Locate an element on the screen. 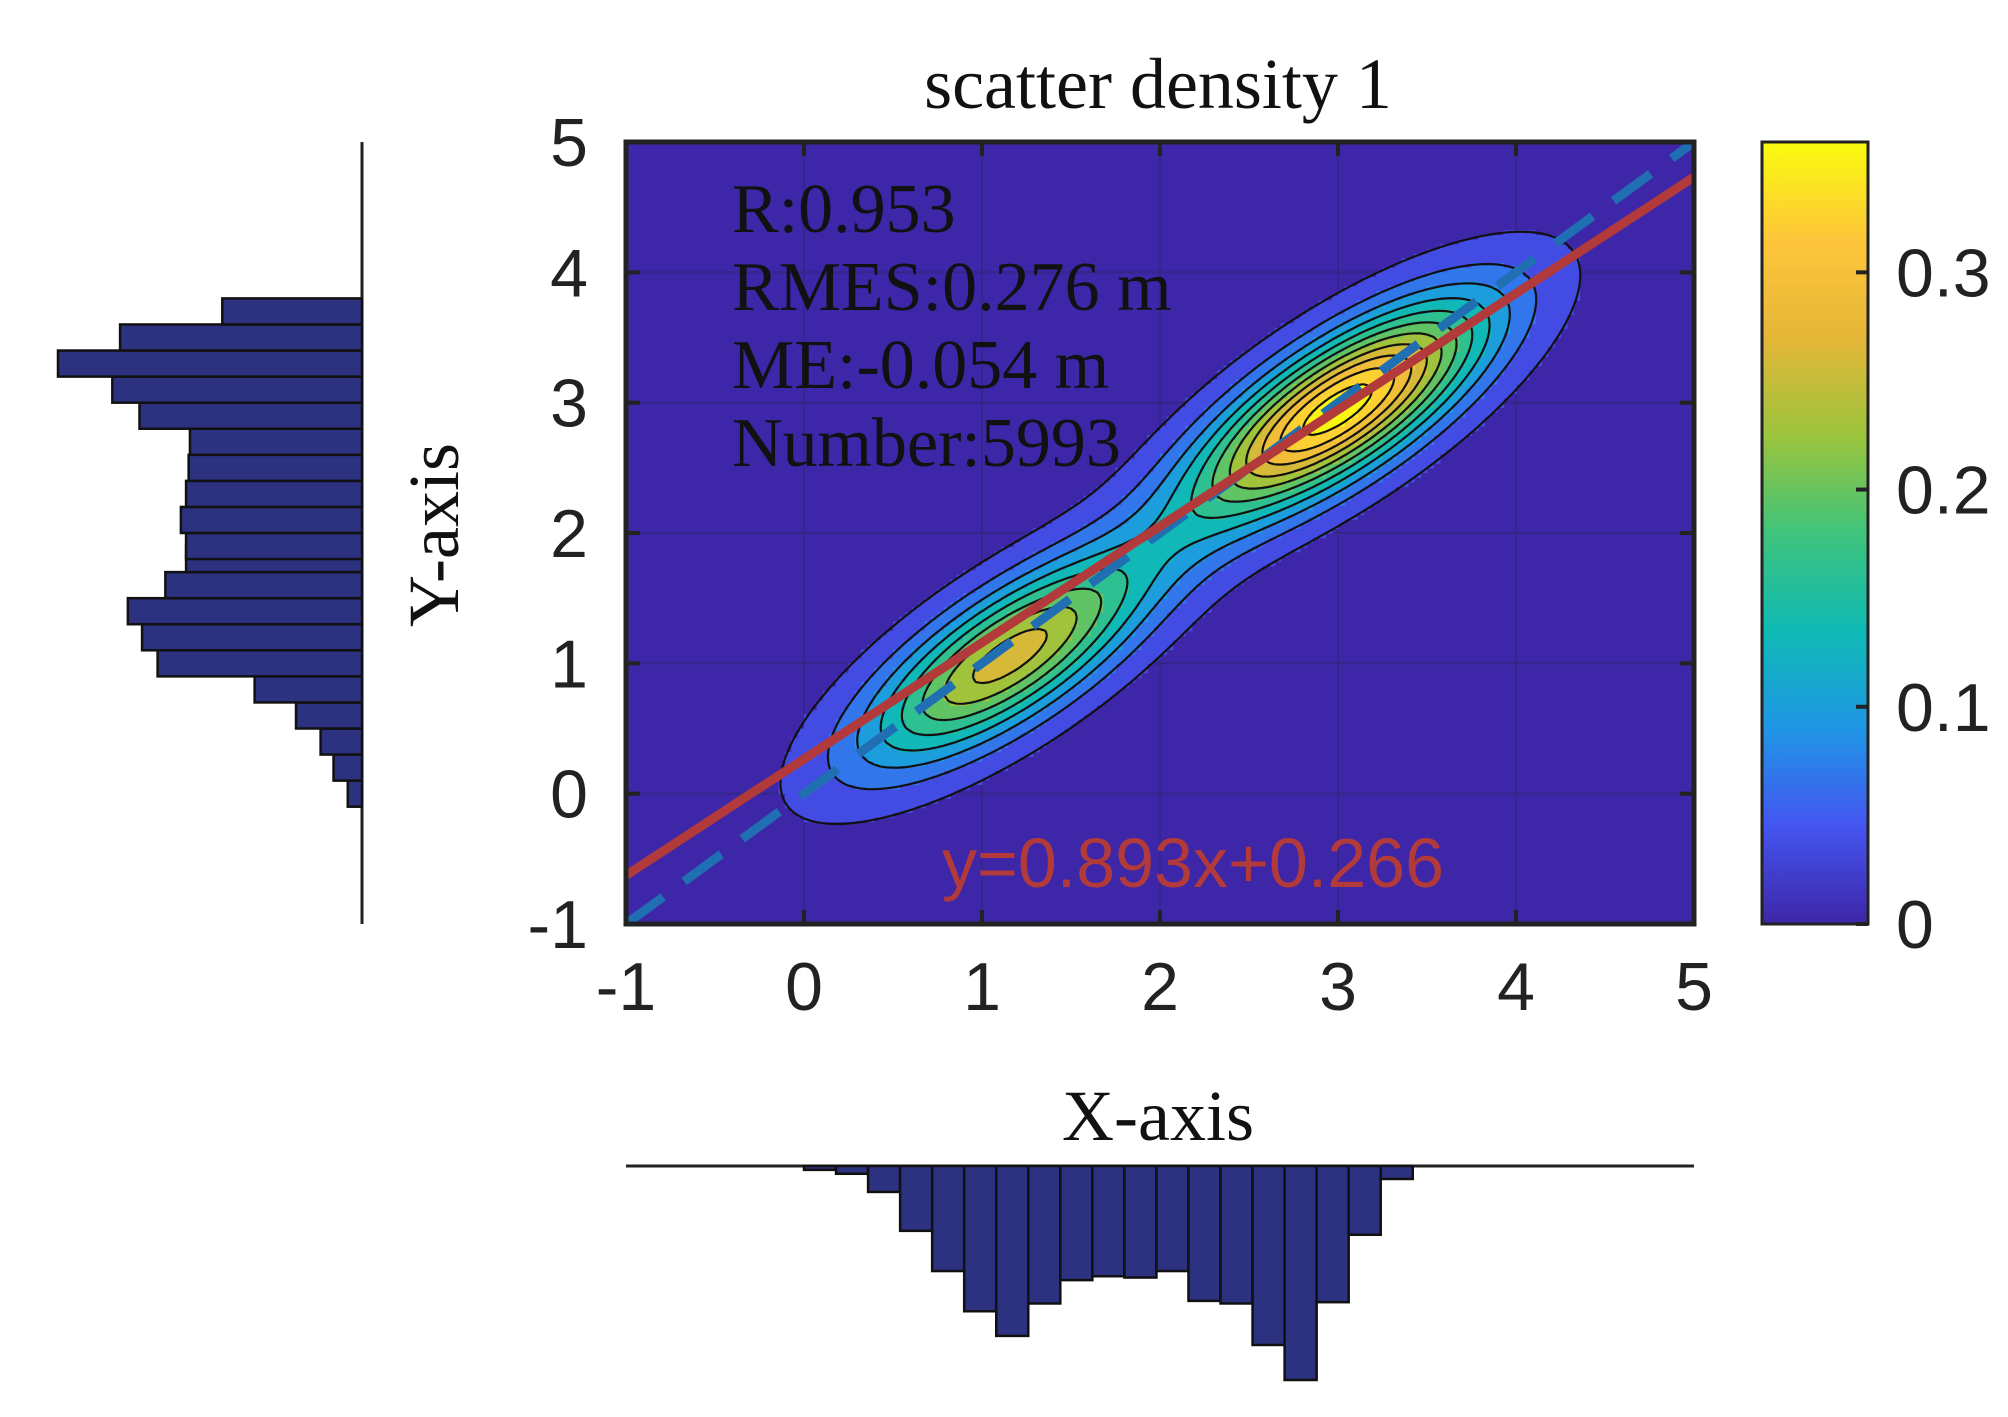 The image size is (2008, 1417). x-tick-label: 0 is located at coordinates (804, 987).